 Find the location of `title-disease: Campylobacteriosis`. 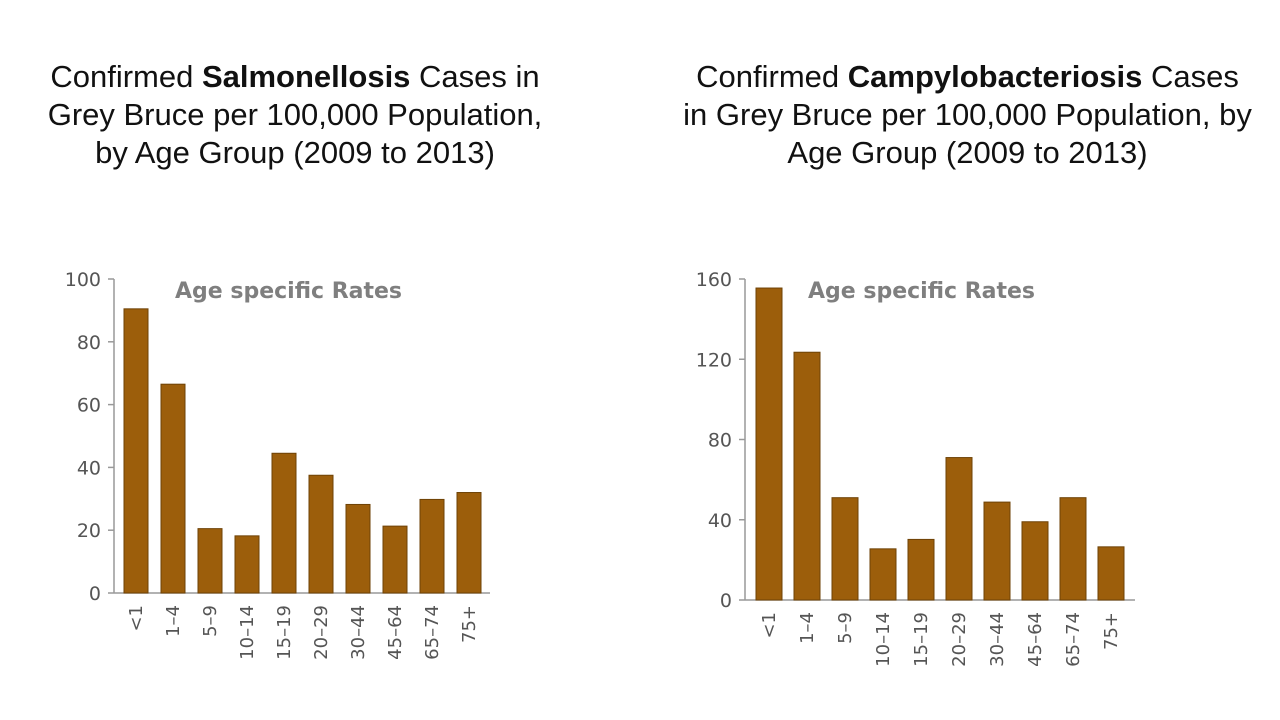

title-disease: Campylobacteriosis is located at coordinates (995, 76).